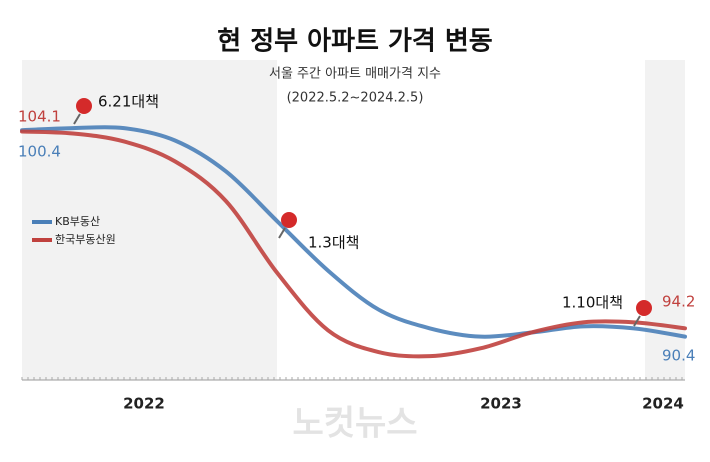  I want to click on value-label: 90.4, so click(678, 356).